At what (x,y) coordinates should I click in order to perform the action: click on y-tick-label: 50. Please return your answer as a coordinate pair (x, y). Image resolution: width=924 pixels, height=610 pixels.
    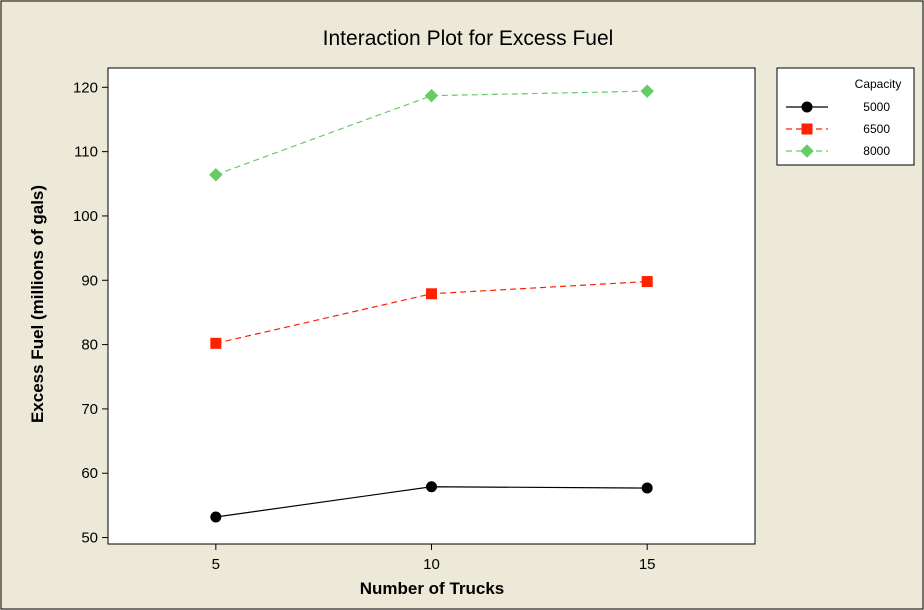
    Looking at the image, I should click on (89, 538).